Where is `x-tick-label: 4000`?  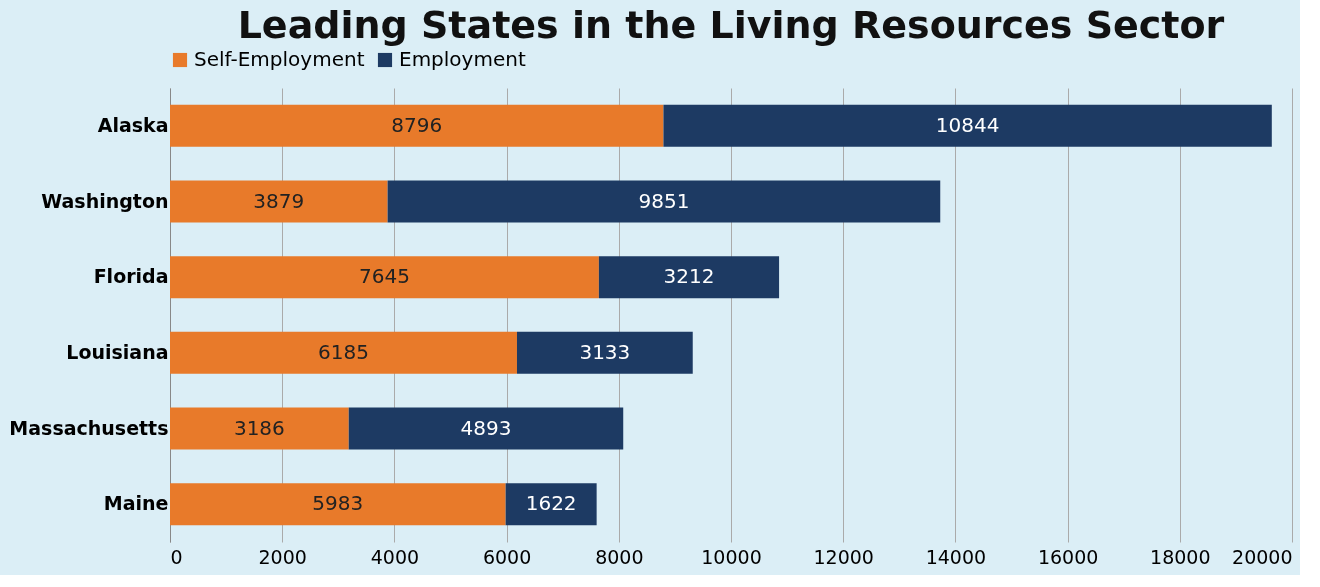 x-tick-label: 4000 is located at coordinates (395, 556).